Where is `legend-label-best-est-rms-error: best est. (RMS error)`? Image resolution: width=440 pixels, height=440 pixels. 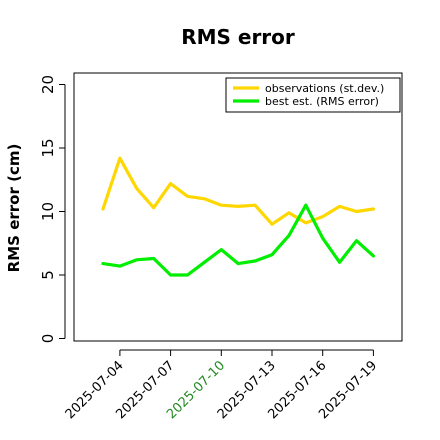
legend-label-best-est-rms-error: best est. (RMS error) is located at coordinates (322, 101).